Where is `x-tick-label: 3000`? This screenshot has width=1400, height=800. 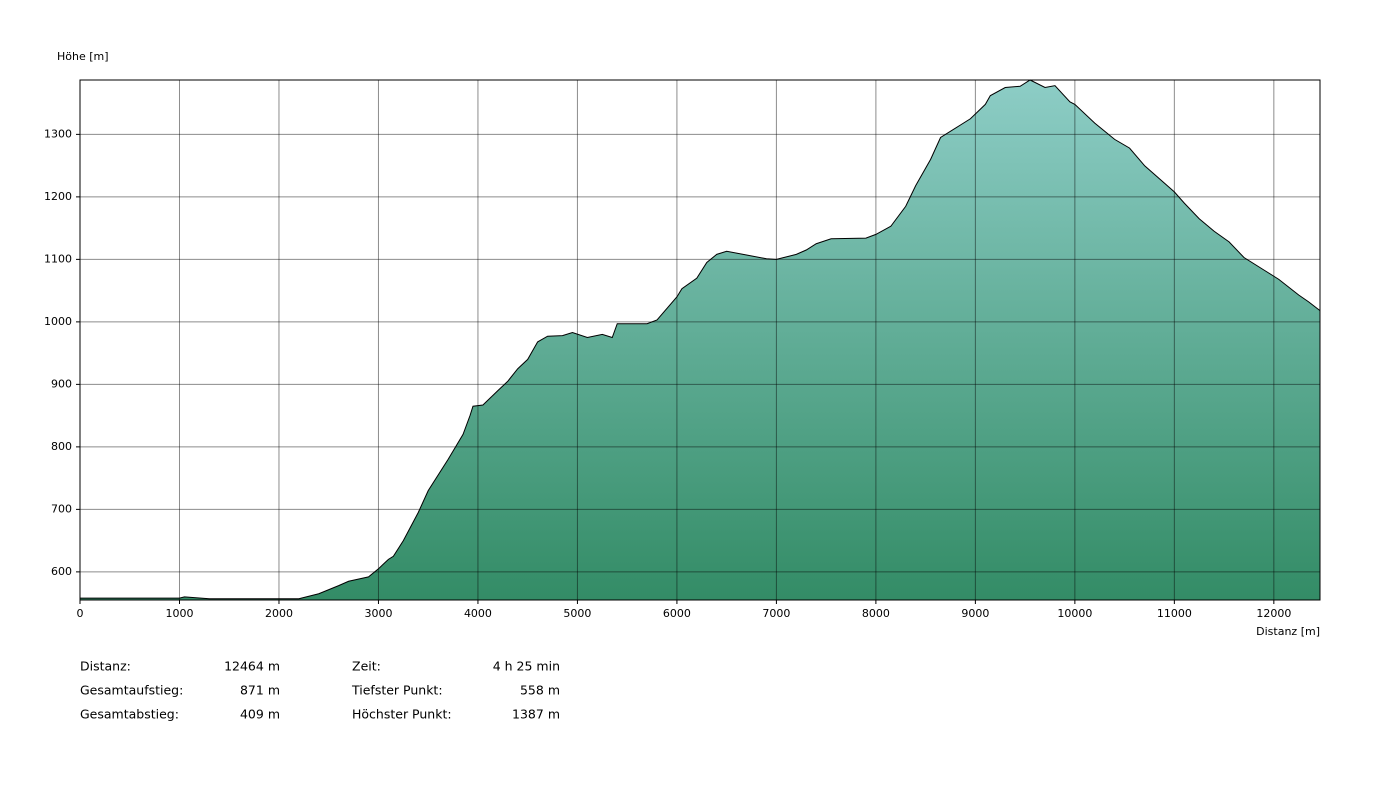 x-tick-label: 3000 is located at coordinates (378, 613).